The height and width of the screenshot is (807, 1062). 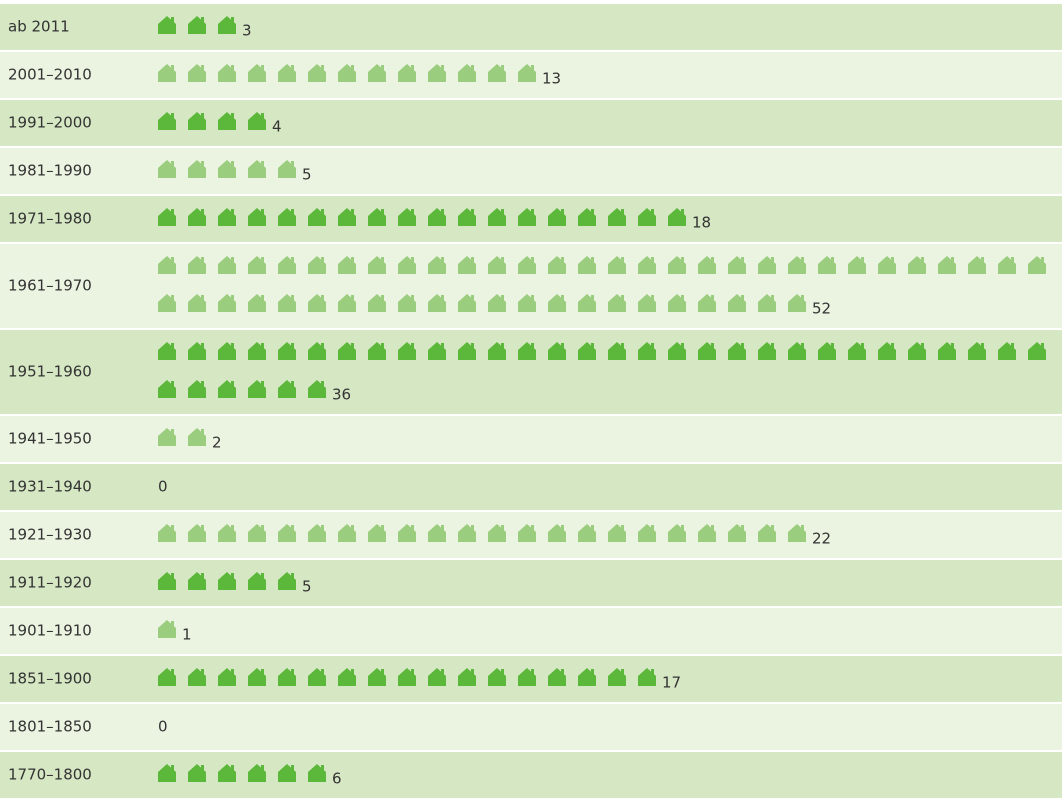 What do you see at coordinates (341, 395) in the screenshot?
I see `value-label: 36` at bounding box center [341, 395].